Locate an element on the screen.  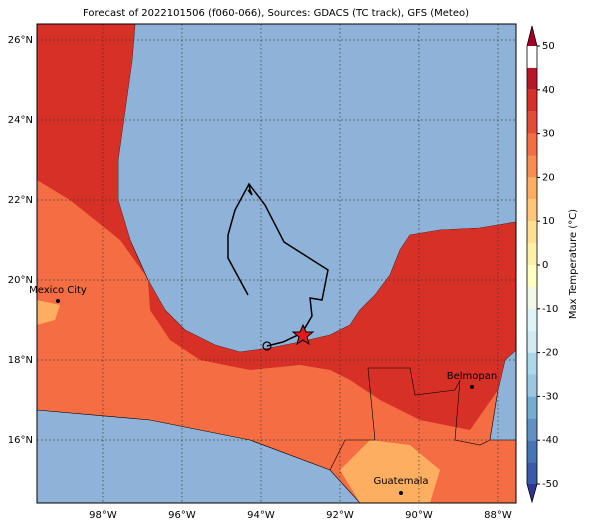
lat-label: 16°N is located at coordinates (20, 440).